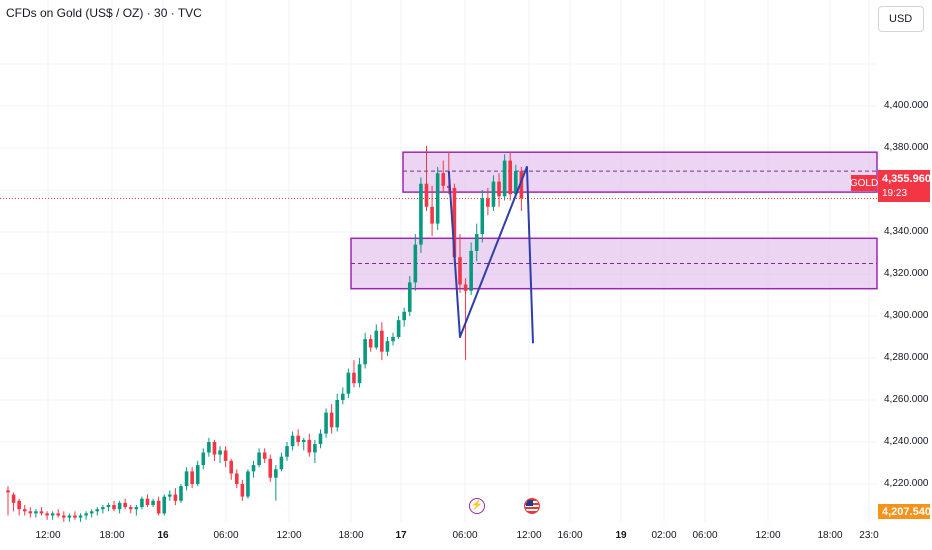 The height and width of the screenshot is (550, 932). Describe the element at coordinates (901, 19) in the screenshot. I see `currency-button: USD` at that location.